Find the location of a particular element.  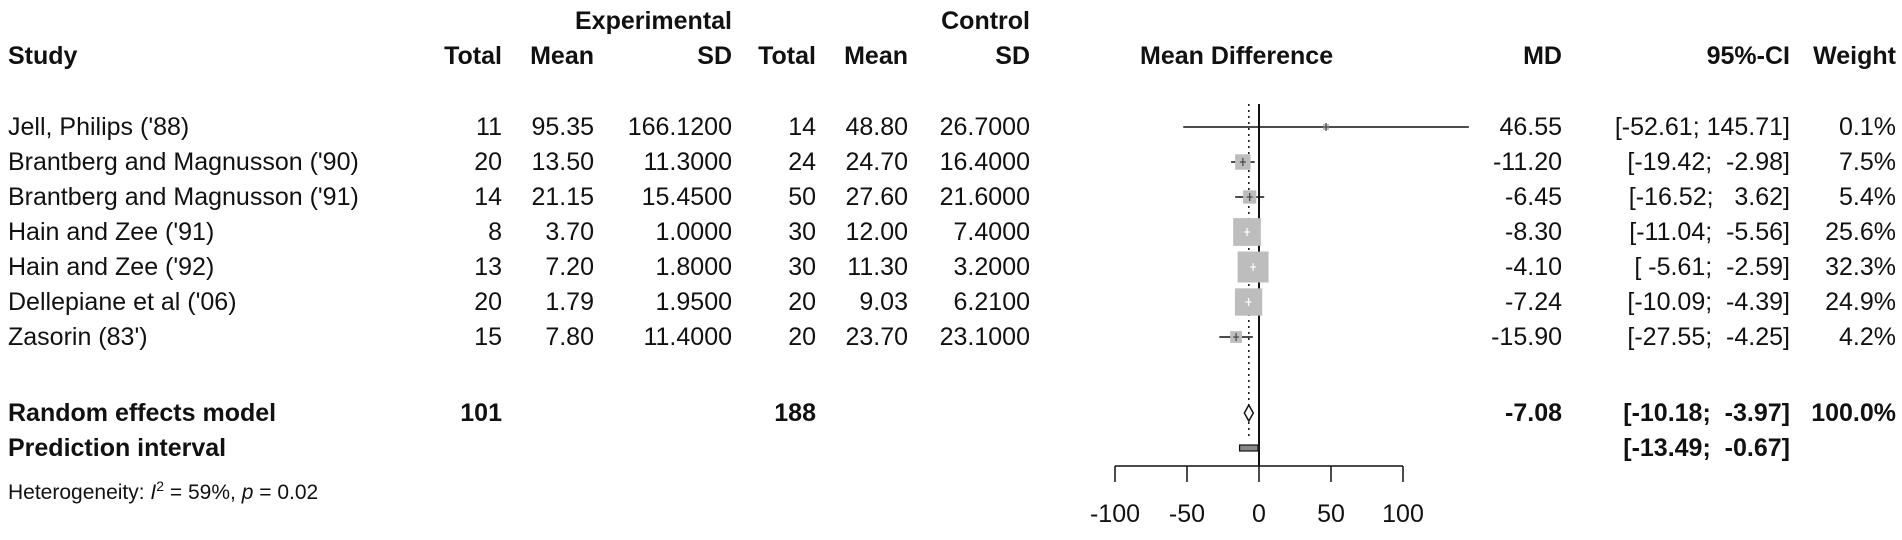

md-value: -8.30 is located at coordinates (1533, 232).